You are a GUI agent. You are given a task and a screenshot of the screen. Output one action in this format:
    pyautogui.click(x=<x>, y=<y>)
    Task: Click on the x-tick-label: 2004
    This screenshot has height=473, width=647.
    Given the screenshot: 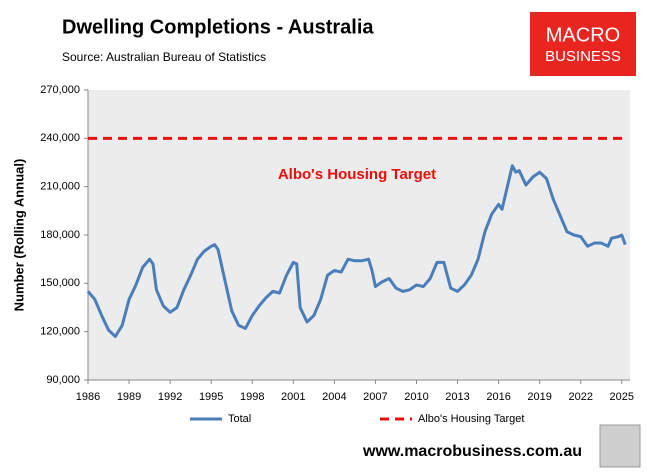 What is the action you would take?
    pyautogui.click(x=334, y=397)
    